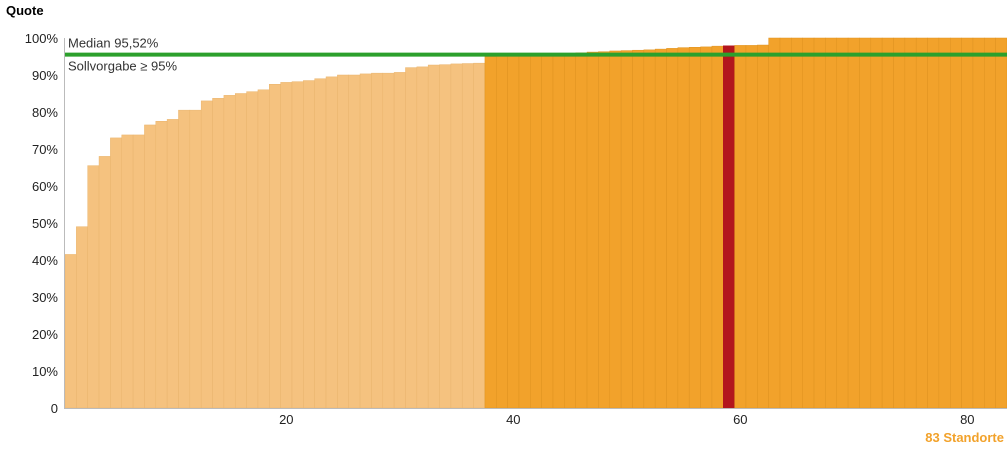  What do you see at coordinates (45, 223) in the screenshot?
I see `y-tick-label: 50%` at bounding box center [45, 223].